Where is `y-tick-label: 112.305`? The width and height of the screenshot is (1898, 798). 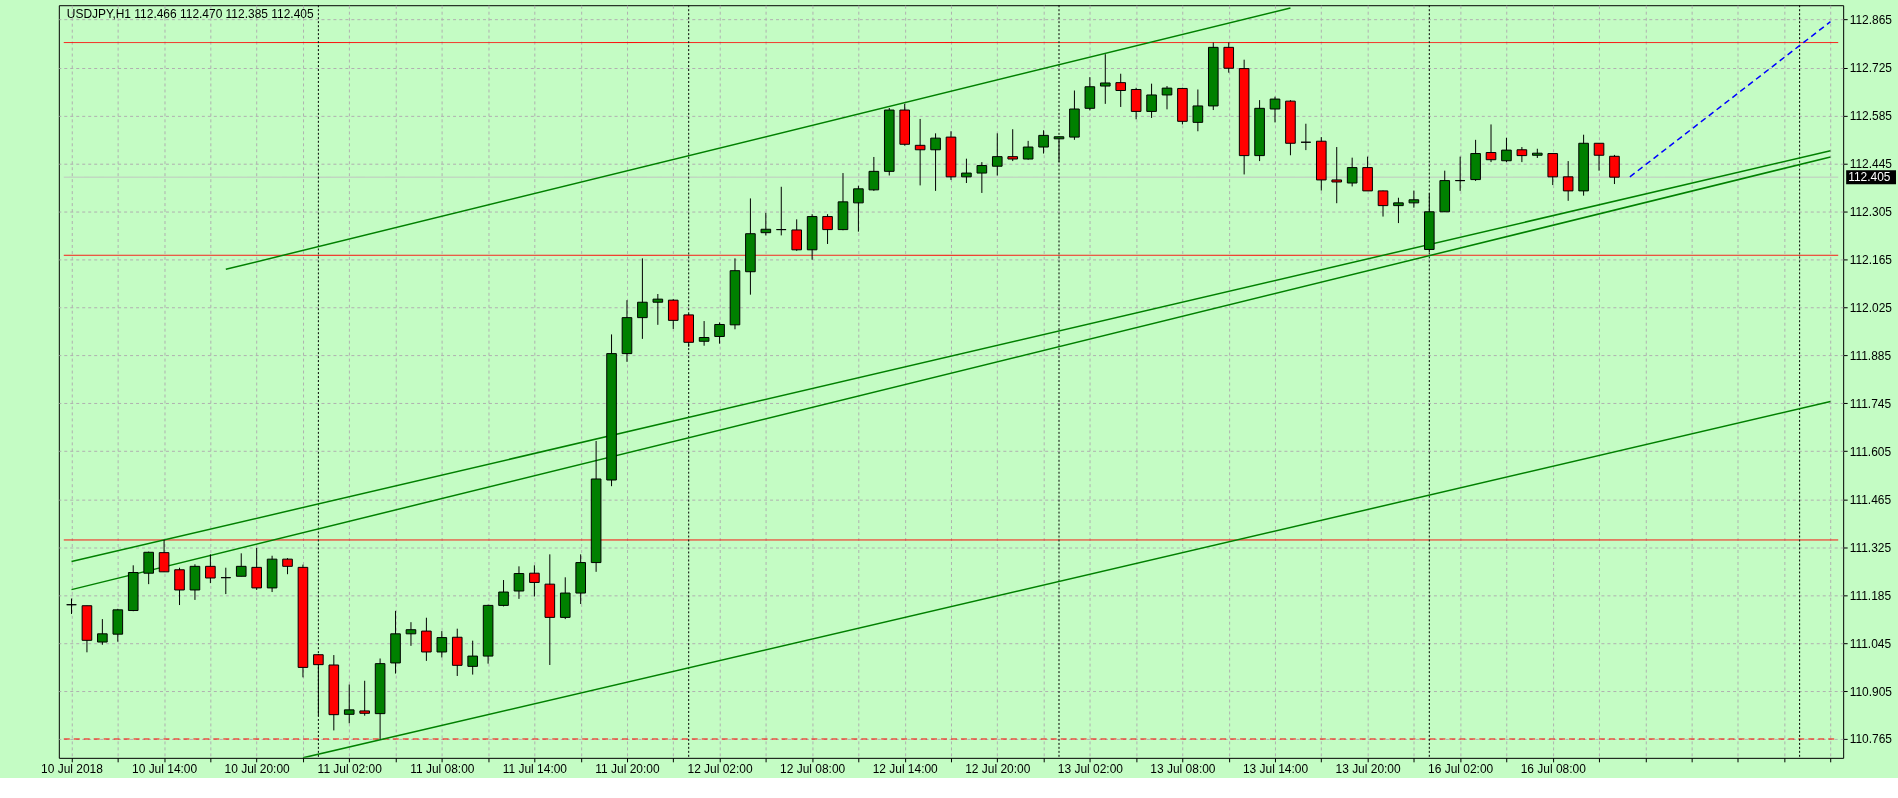 y-tick-label: 112.305 is located at coordinates (1871, 211).